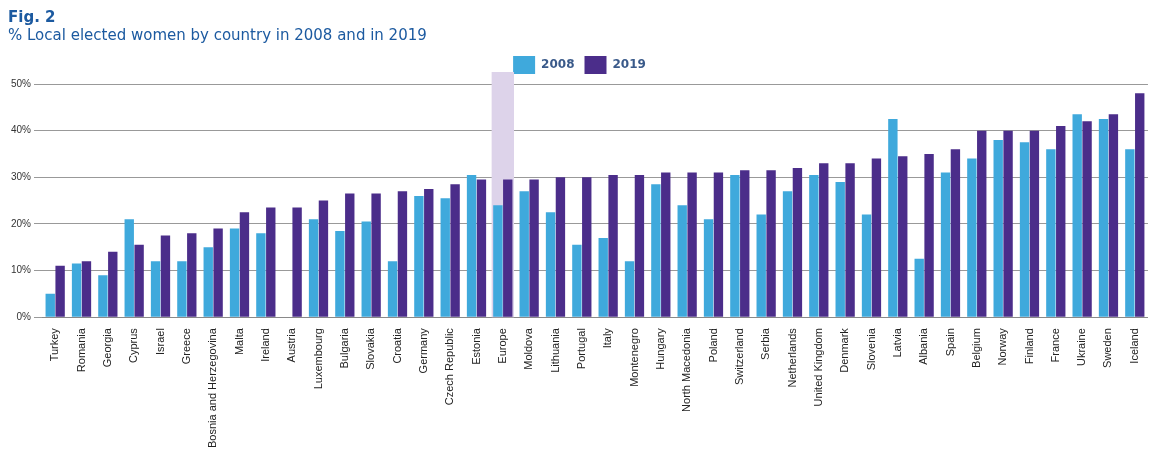  Describe the element at coordinates (1081, 347) in the screenshot. I see `x-tick-label: Ukraine` at that location.